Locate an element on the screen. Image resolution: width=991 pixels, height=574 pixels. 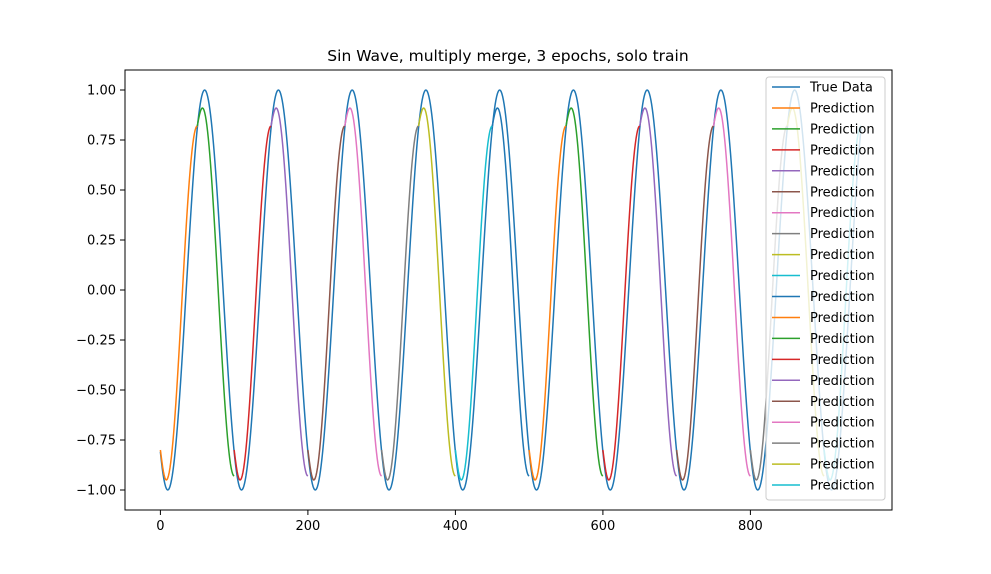
y-tick-label: −0.75 is located at coordinates (96, 441).